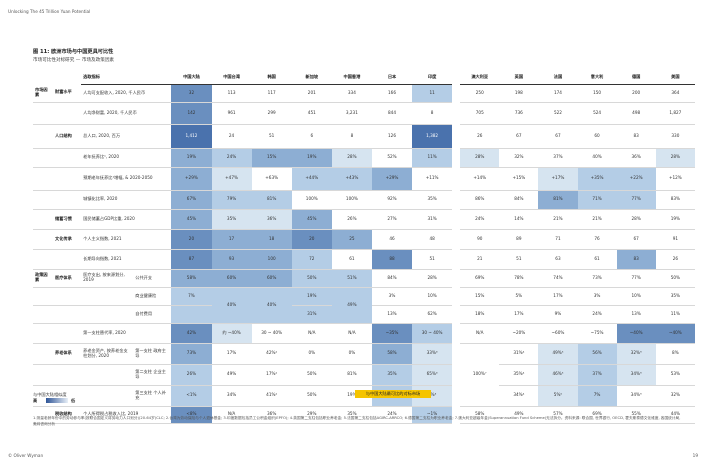 This screenshot has width=710, height=472. What do you see at coordinates (191, 219) in the screenshot?
I see `table-cell: 45%` at bounding box center [191, 219].